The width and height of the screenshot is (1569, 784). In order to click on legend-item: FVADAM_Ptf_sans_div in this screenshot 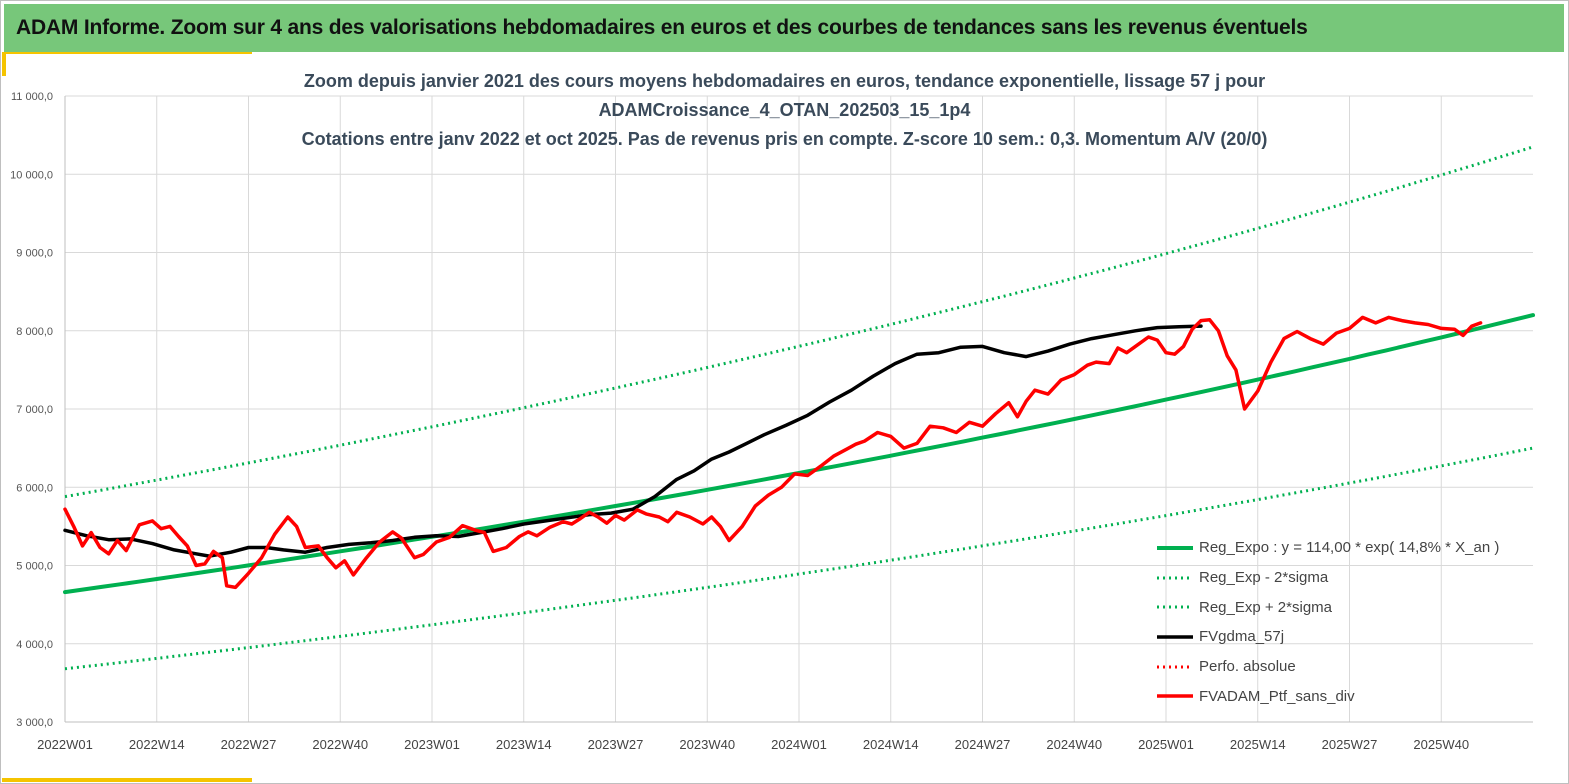, I will do `click(1327, 696)`.